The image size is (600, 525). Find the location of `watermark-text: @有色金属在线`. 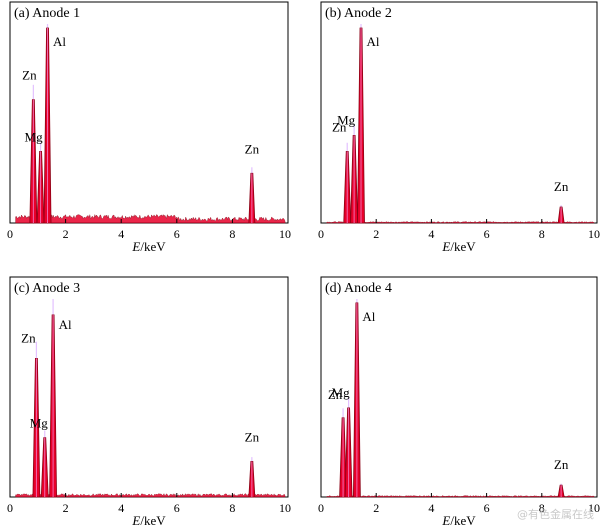

watermark-text: @有色金属在线 is located at coordinates (555, 514).